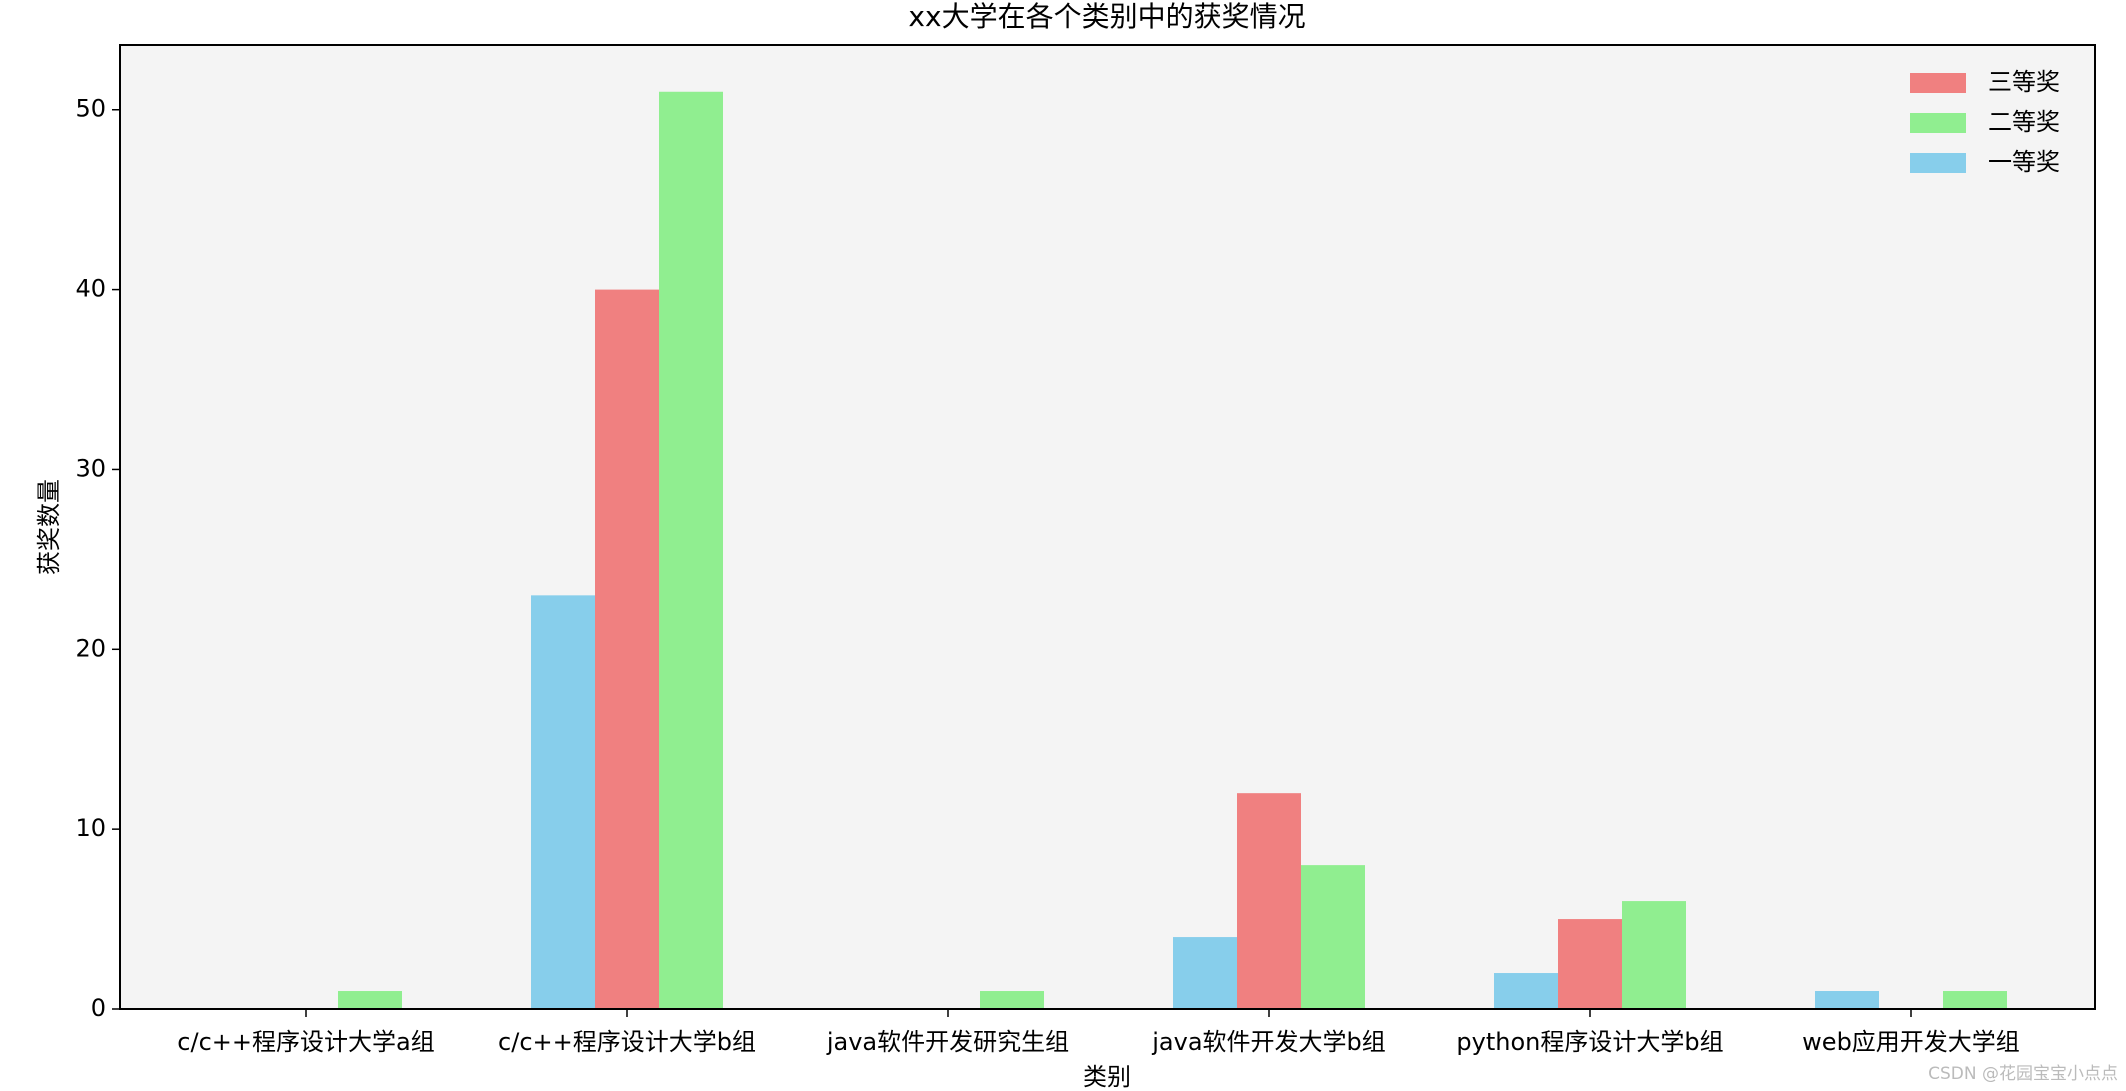 The width and height of the screenshot is (2126, 1091). Describe the element at coordinates (627, 1042) in the screenshot. I see `x-tick-label: c/c++程序设计大学b组` at that location.